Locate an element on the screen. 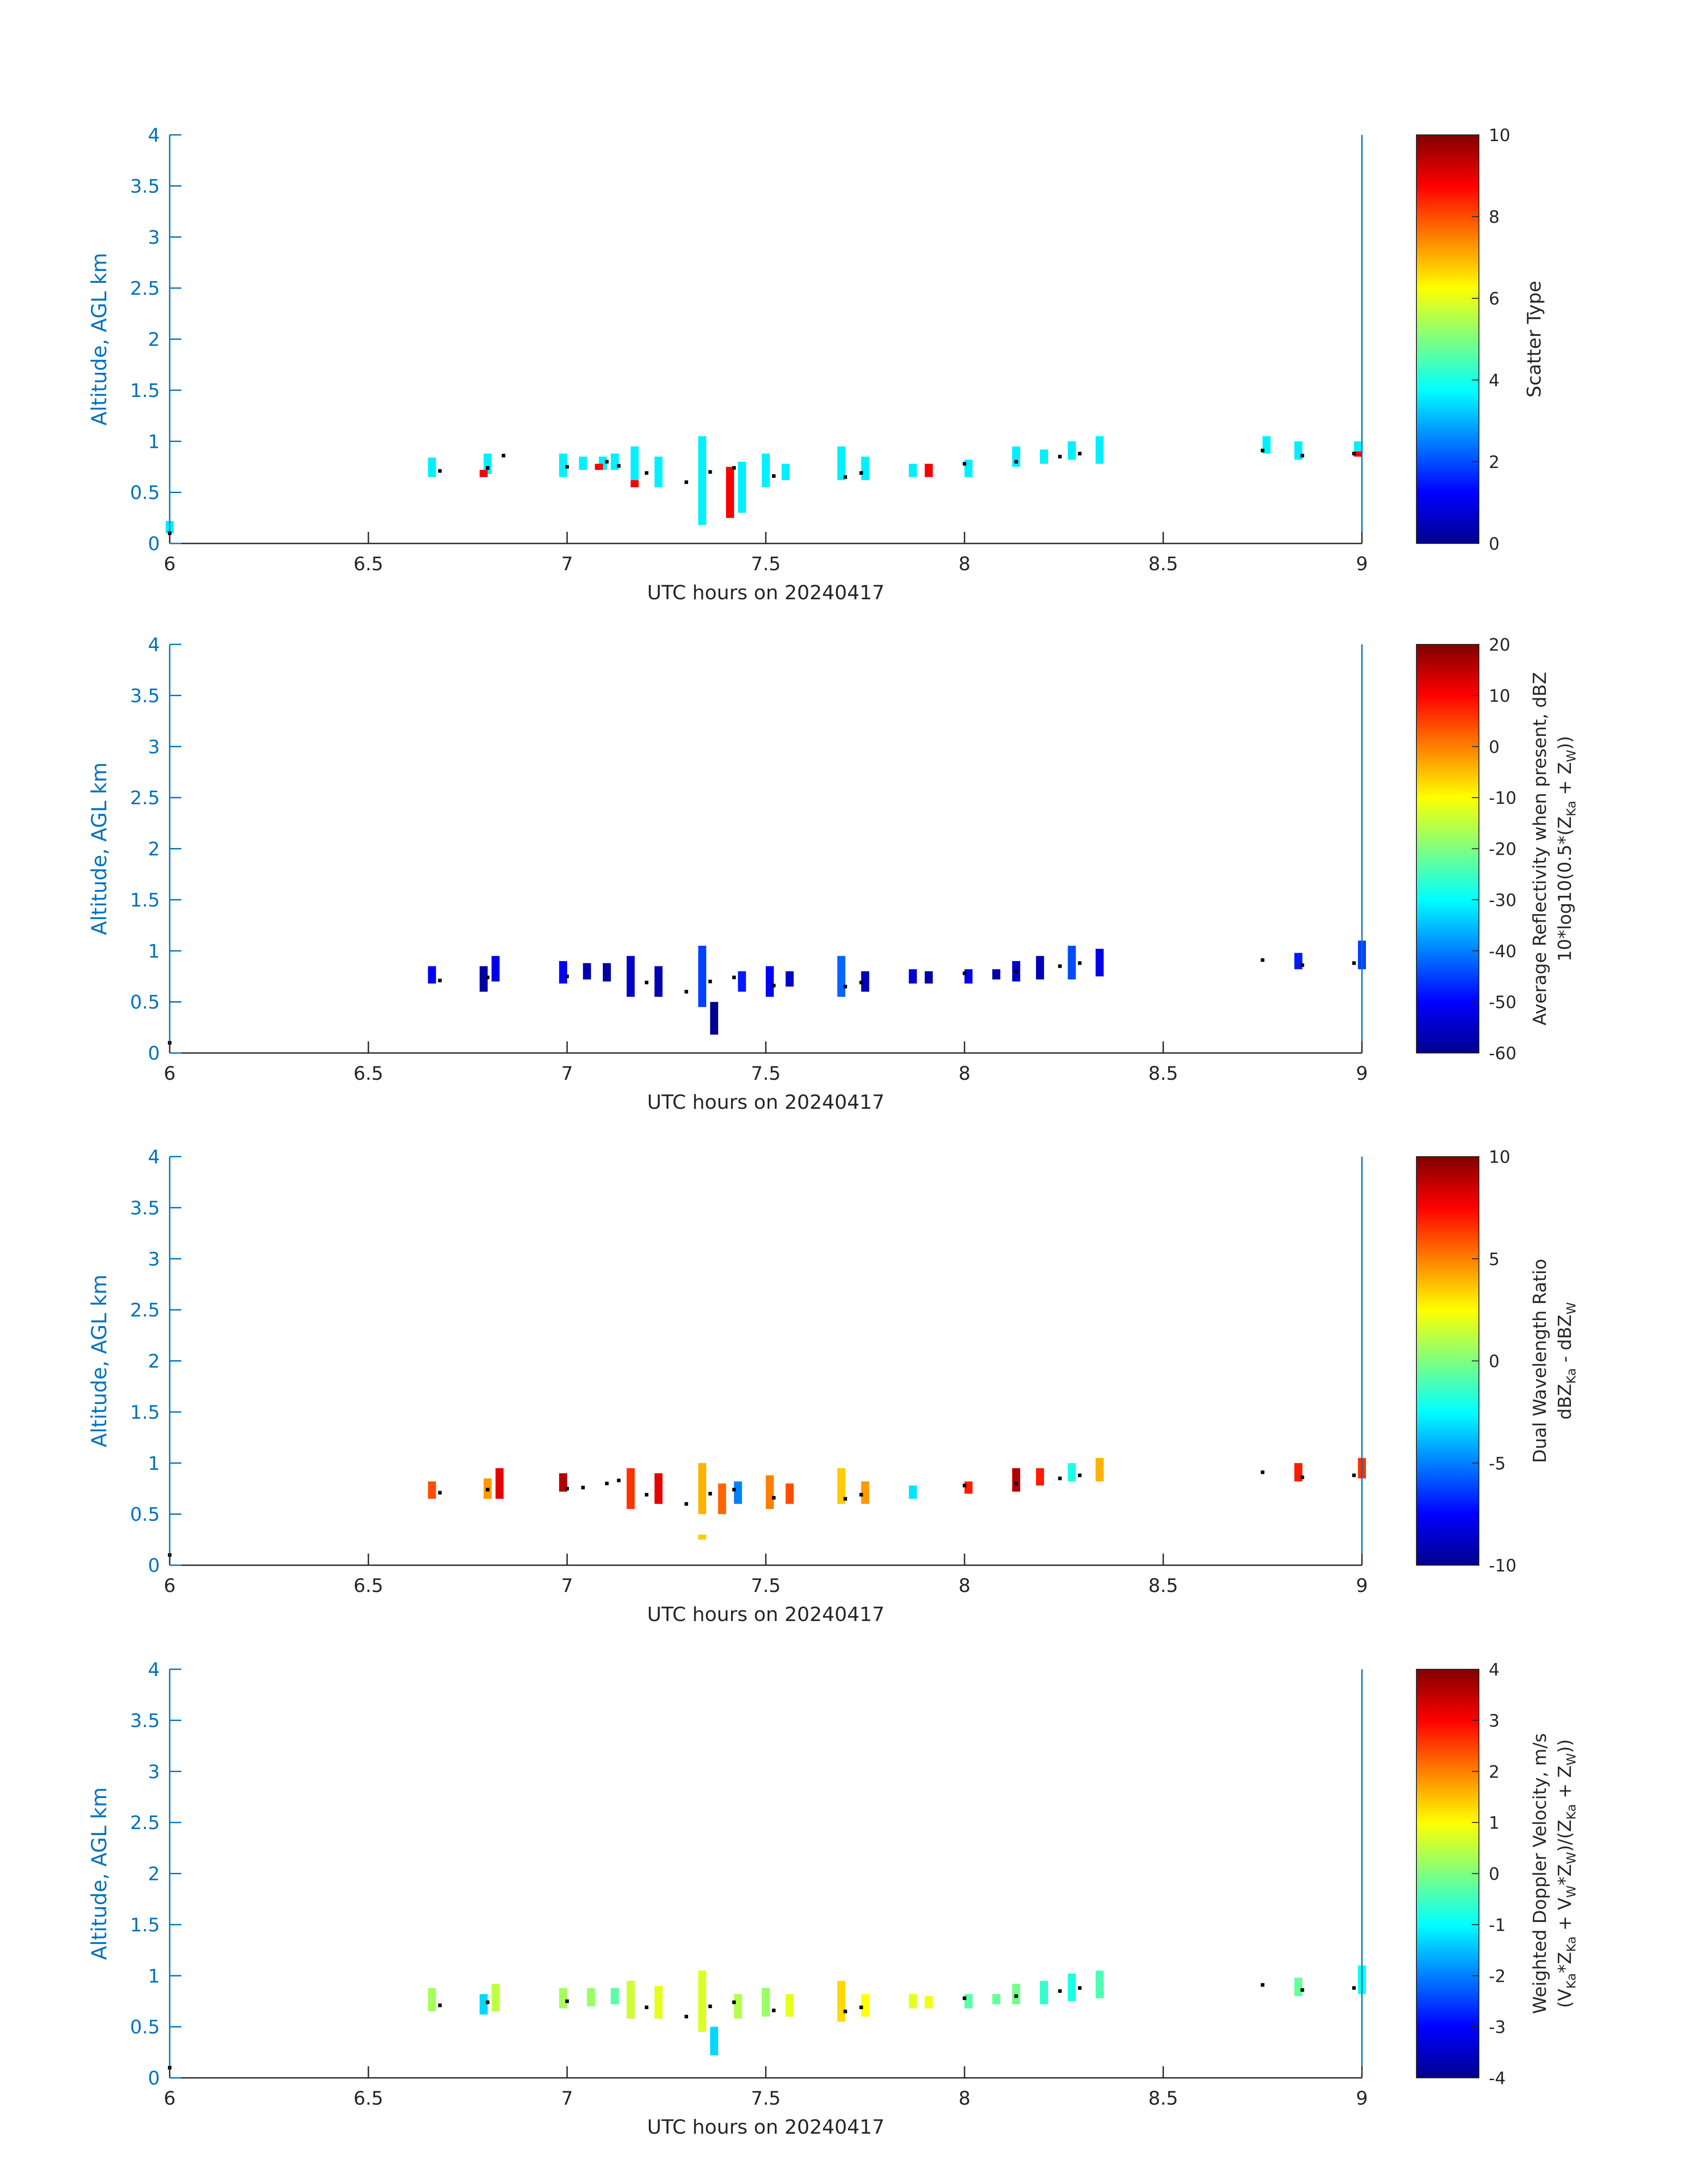 The height and width of the screenshot is (2177, 1708). y-axis-label: Altitude, AGL km is located at coordinates (99, 1360).